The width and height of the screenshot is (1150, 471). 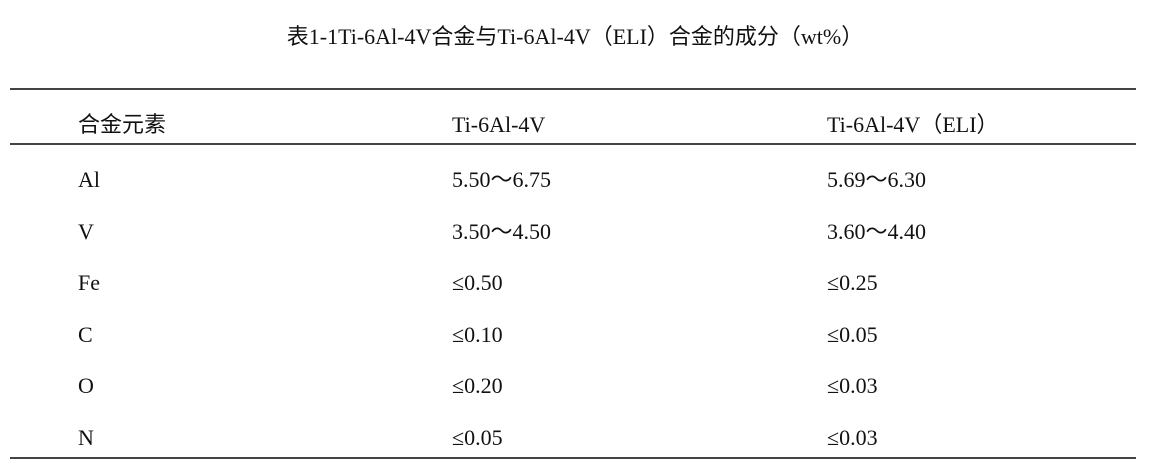 What do you see at coordinates (477, 437) in the screenshot?
I see `ti64-cell: ≤0.05` at bounding box center [477, 437].